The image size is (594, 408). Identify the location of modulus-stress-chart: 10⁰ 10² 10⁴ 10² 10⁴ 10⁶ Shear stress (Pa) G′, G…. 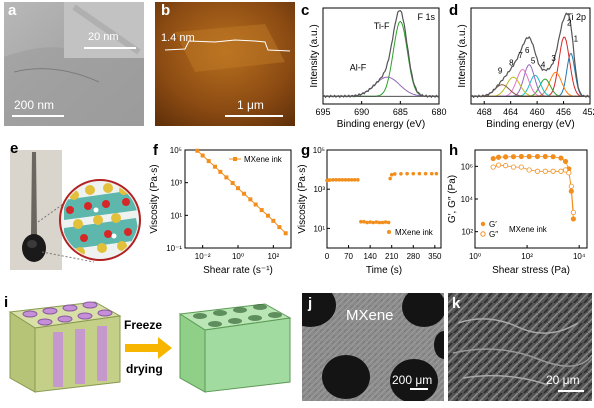
(517, 212).